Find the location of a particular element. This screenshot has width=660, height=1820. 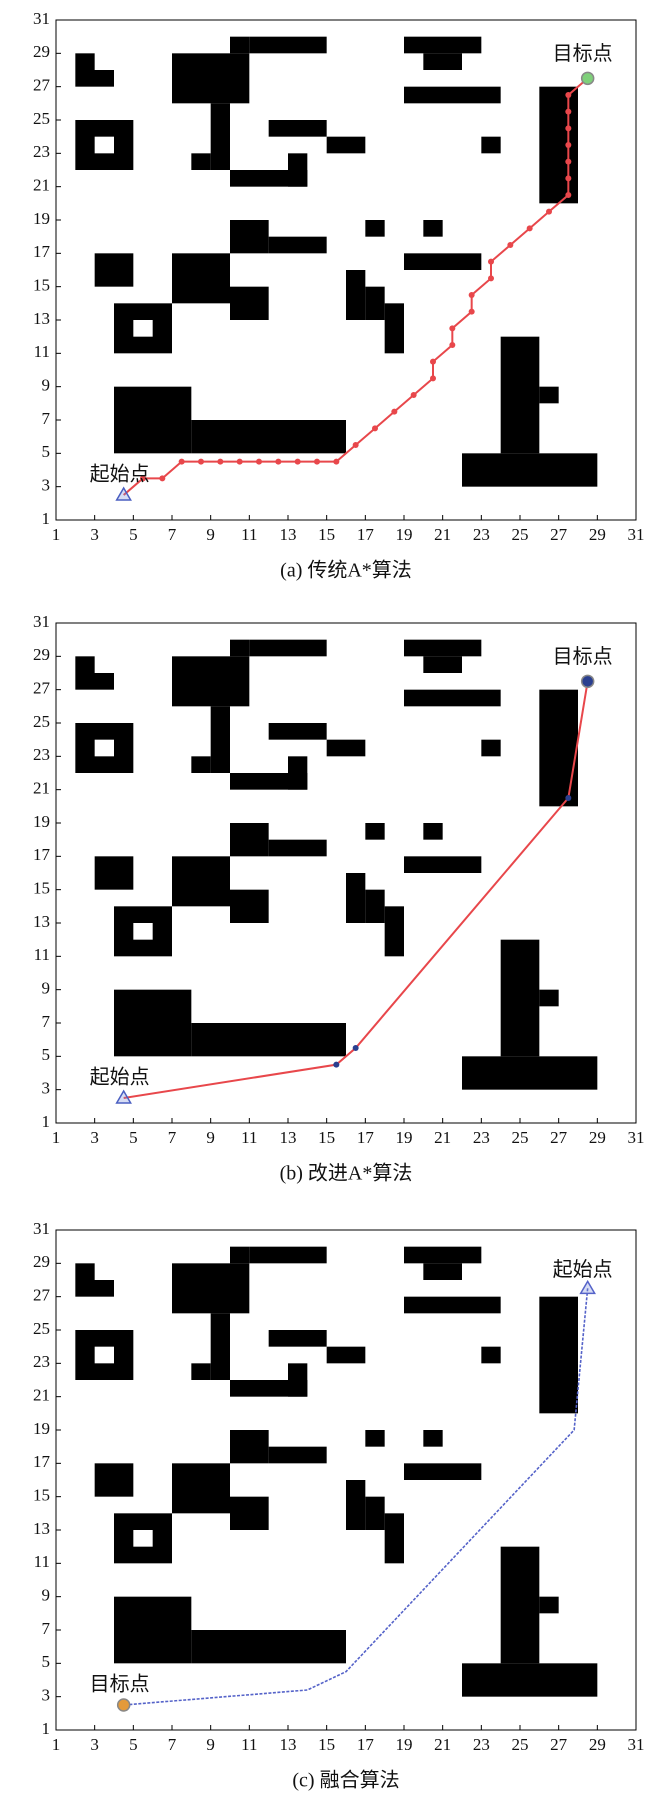

y-tick-label: 7 is located at coordinates (46, 1628).